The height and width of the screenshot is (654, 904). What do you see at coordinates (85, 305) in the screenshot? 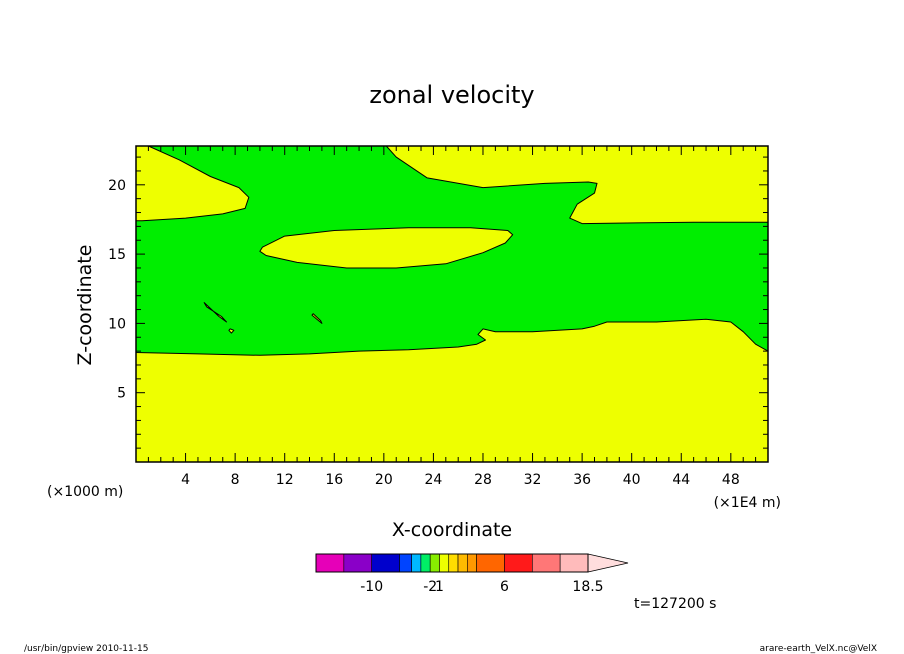
I see `y-axis-label: Z-coordinate` at bounding box center [85, 305].